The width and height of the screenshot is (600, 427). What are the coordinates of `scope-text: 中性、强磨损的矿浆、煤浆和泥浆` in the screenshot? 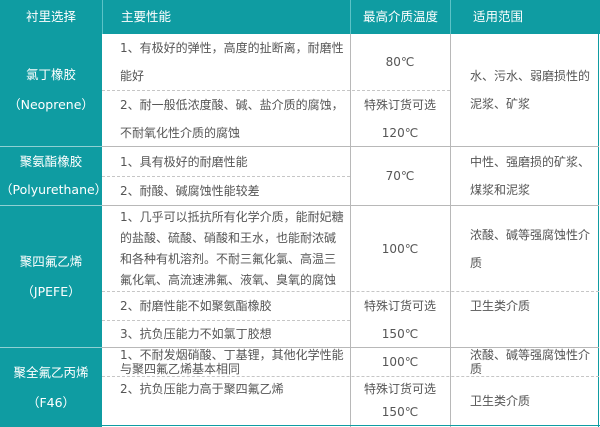 It's located at (530, 176).